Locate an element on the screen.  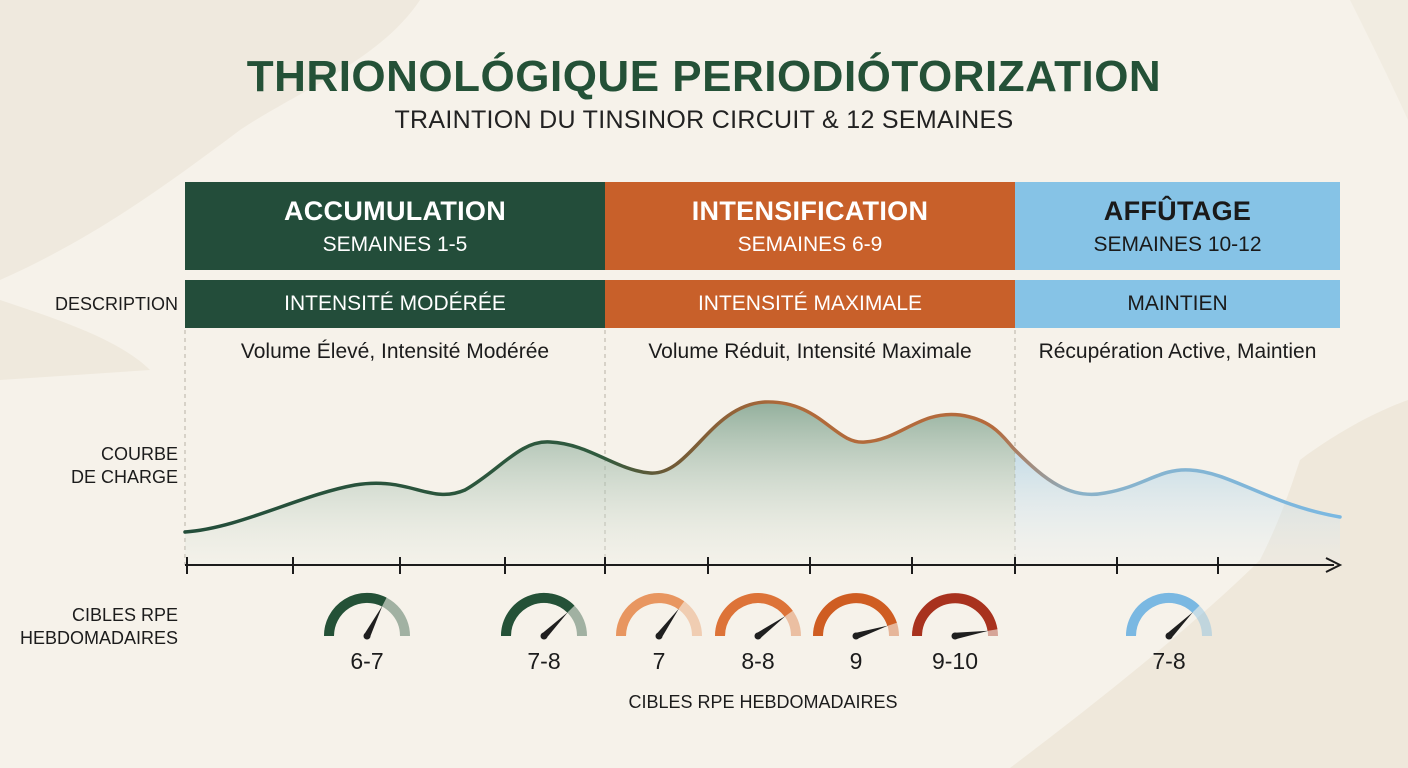
gauge-label: 7 is located at coordinates (659, 661).